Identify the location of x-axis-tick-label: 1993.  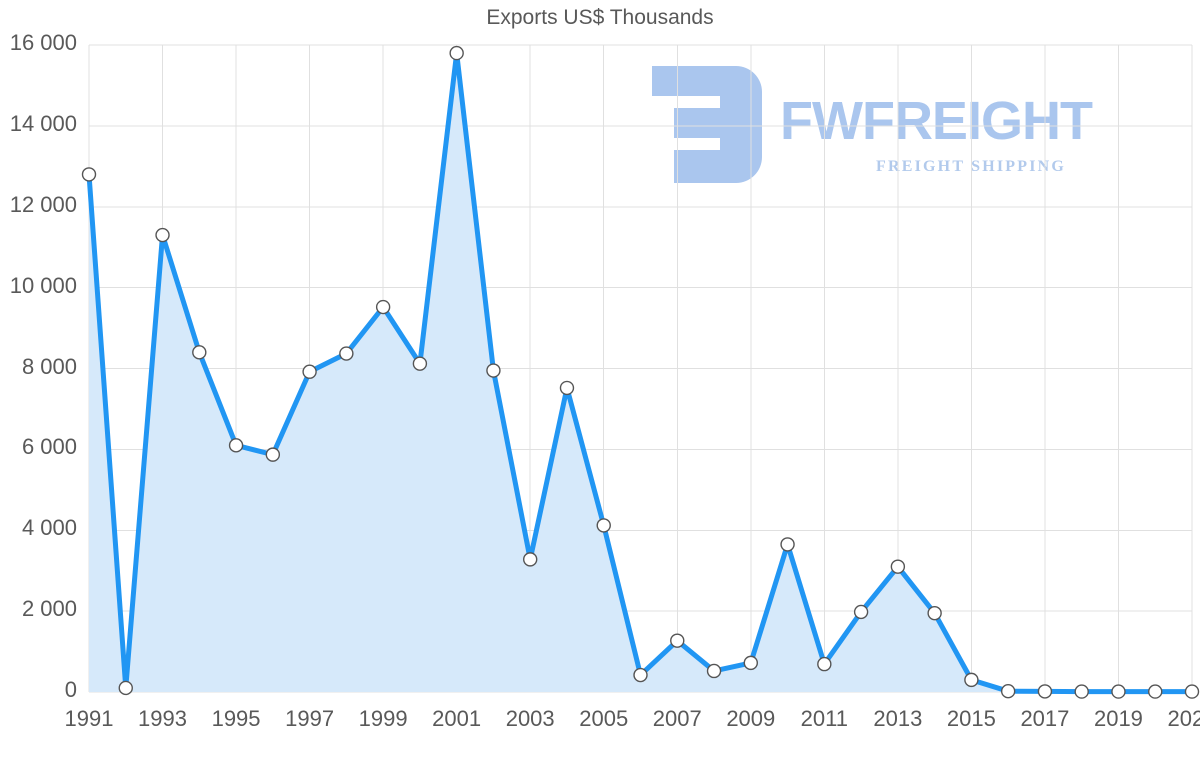
(162, 718).